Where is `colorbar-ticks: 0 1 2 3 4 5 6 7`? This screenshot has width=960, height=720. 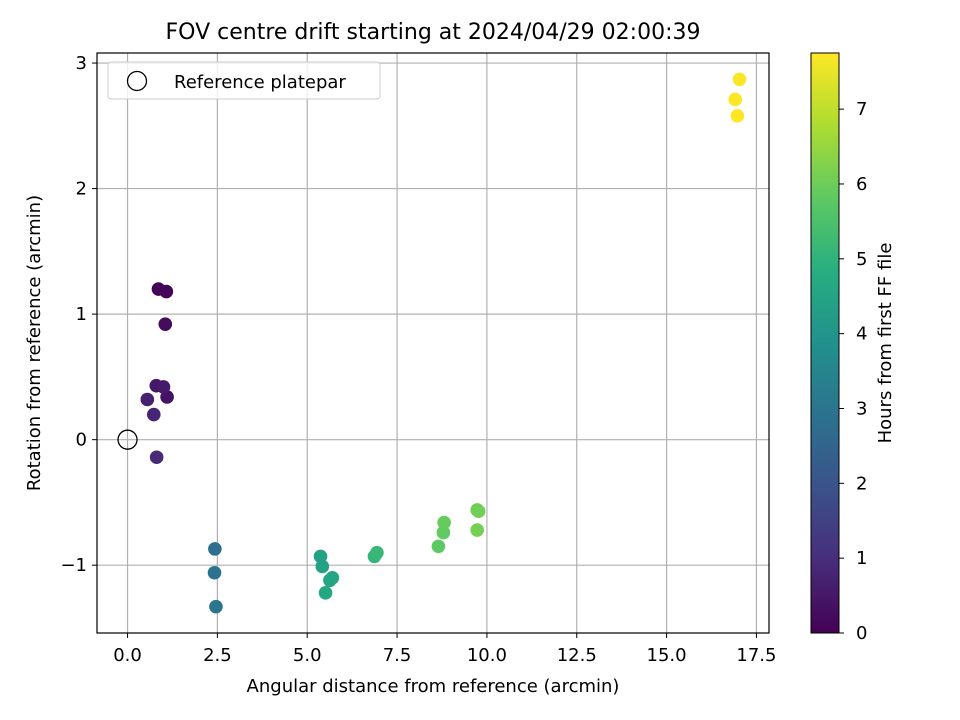 colorbar-ticks: 0 1 2 3 4 5 6 7 is located at coordinates (853, 371).